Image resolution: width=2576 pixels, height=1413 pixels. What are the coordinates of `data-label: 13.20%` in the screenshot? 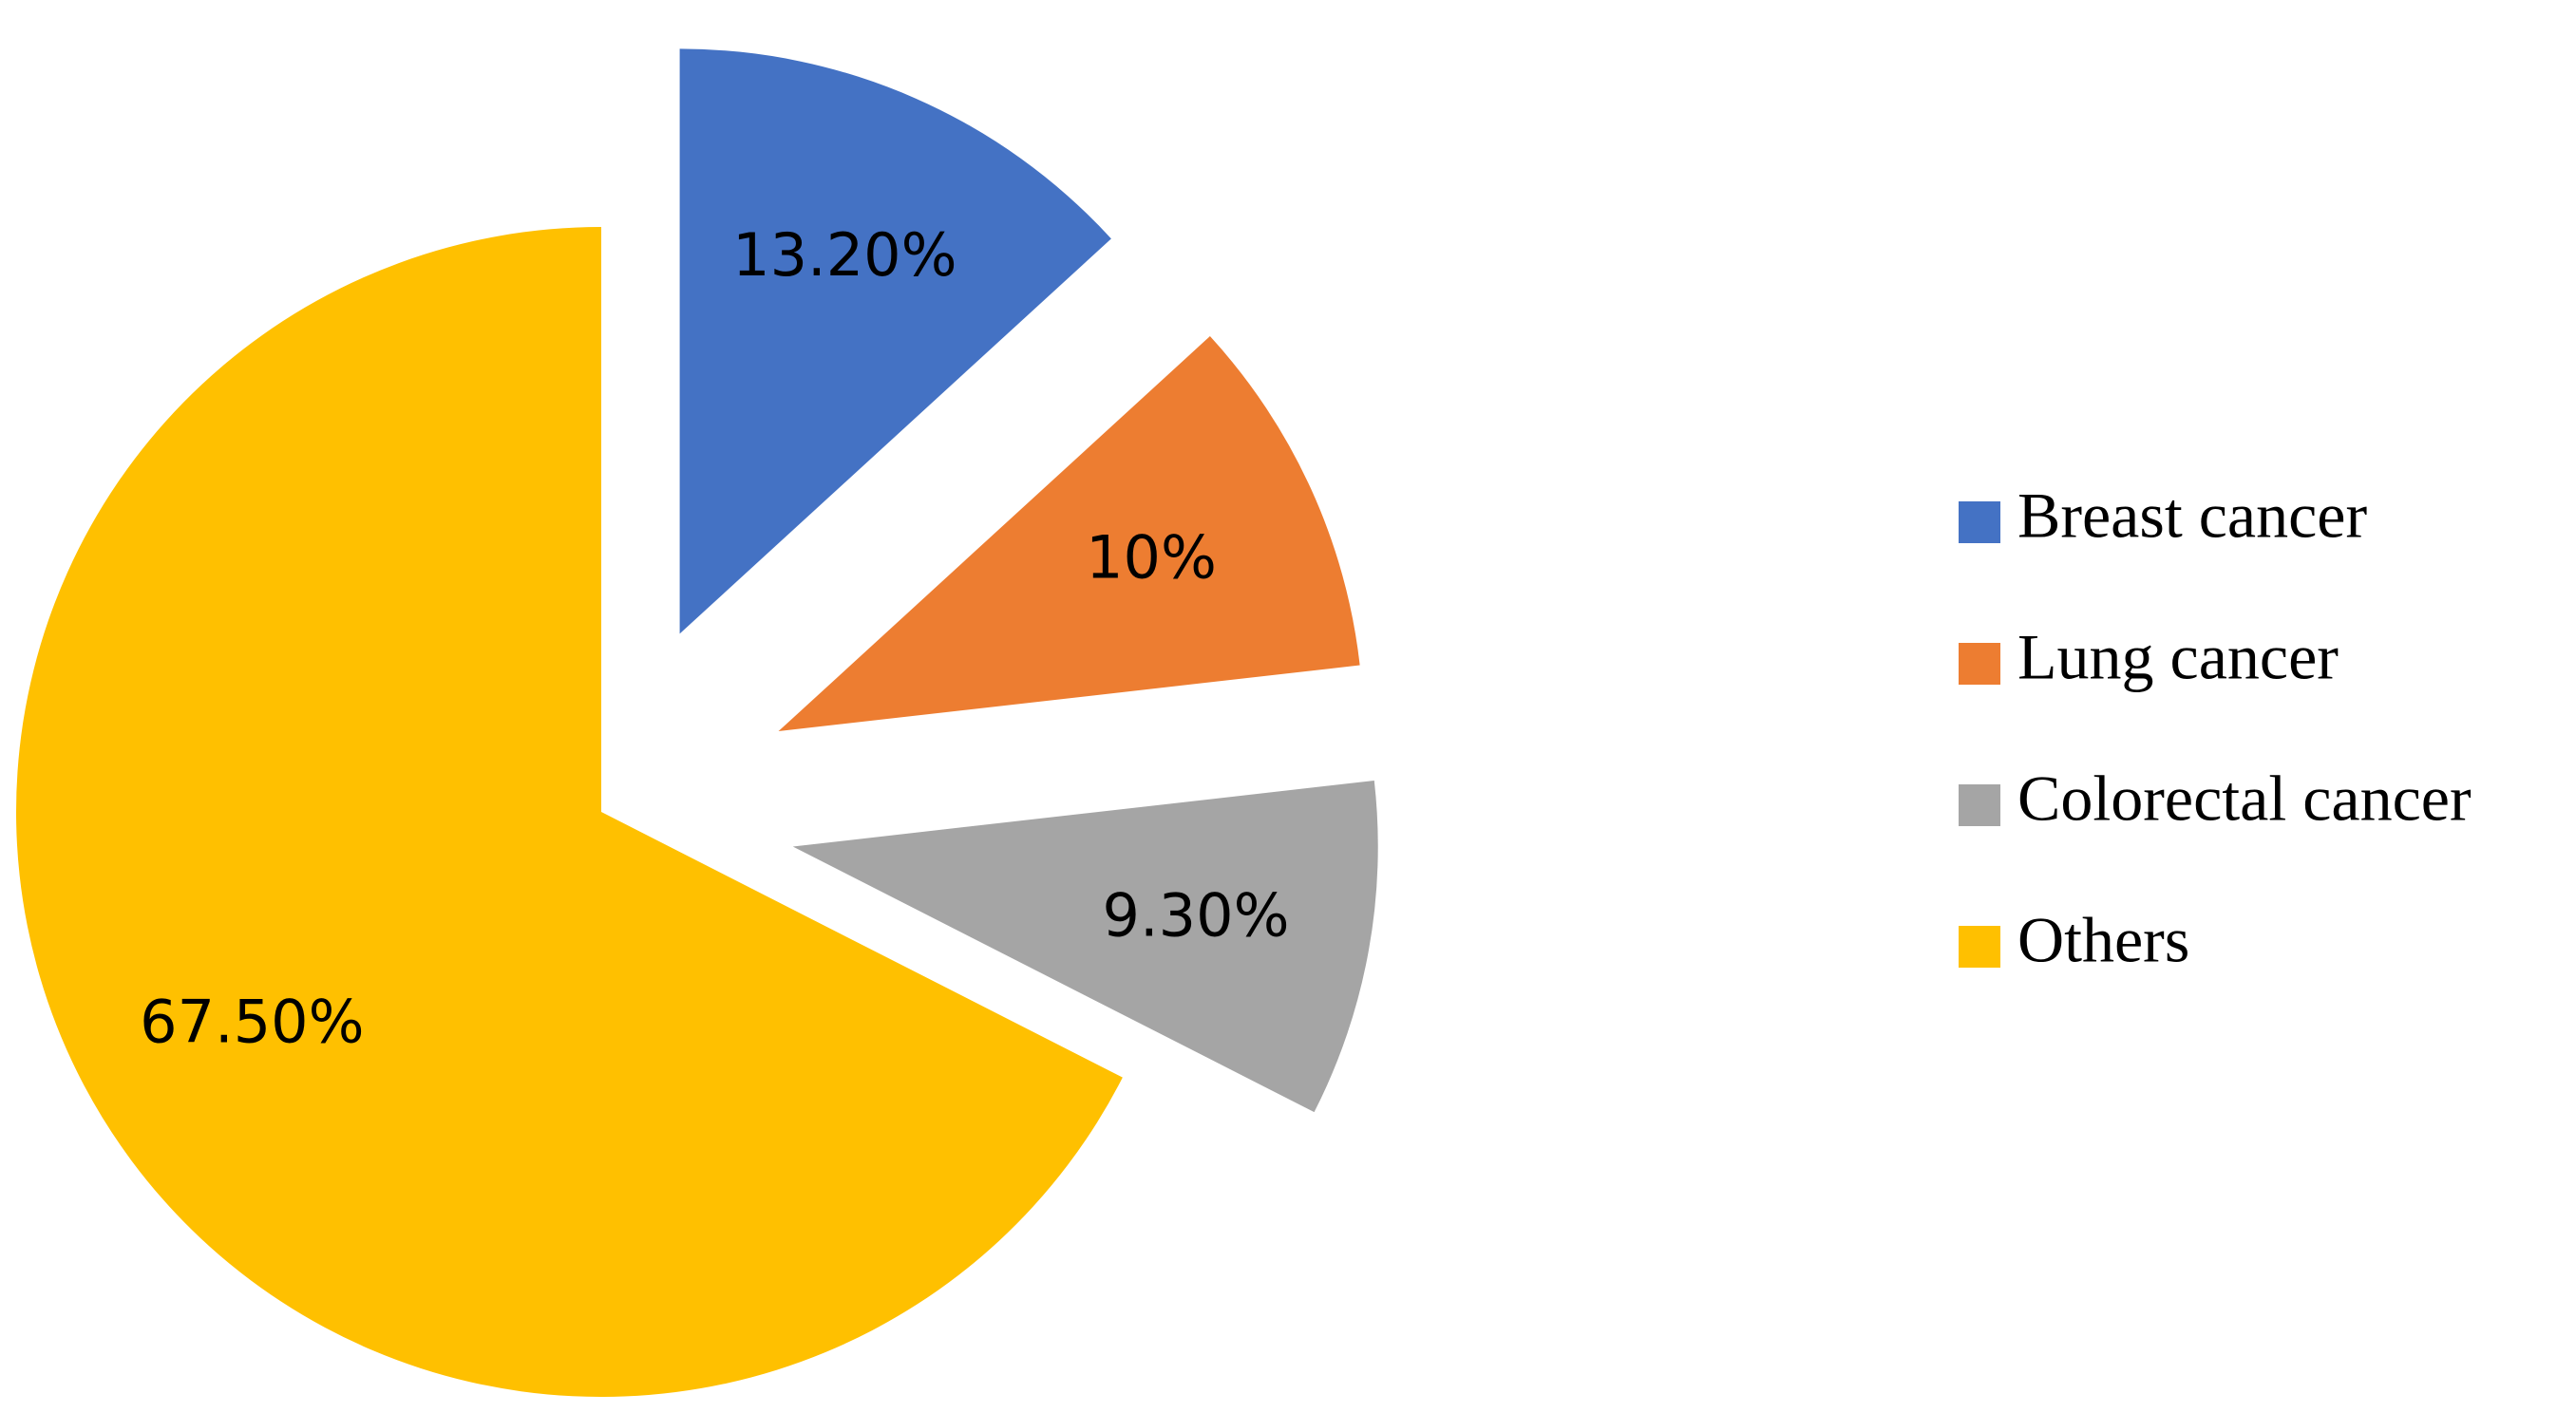 It's located at (844, 255).